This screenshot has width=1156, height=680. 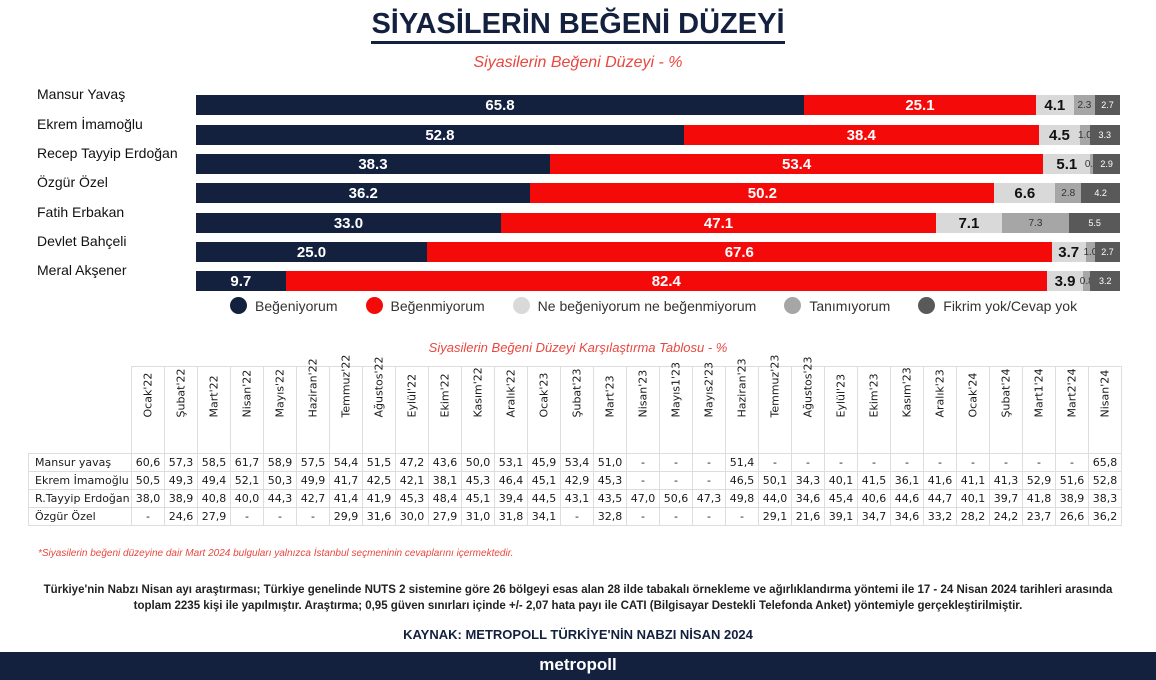 I want to click on bar-segment: 82.4, so click(x=666, y=281).